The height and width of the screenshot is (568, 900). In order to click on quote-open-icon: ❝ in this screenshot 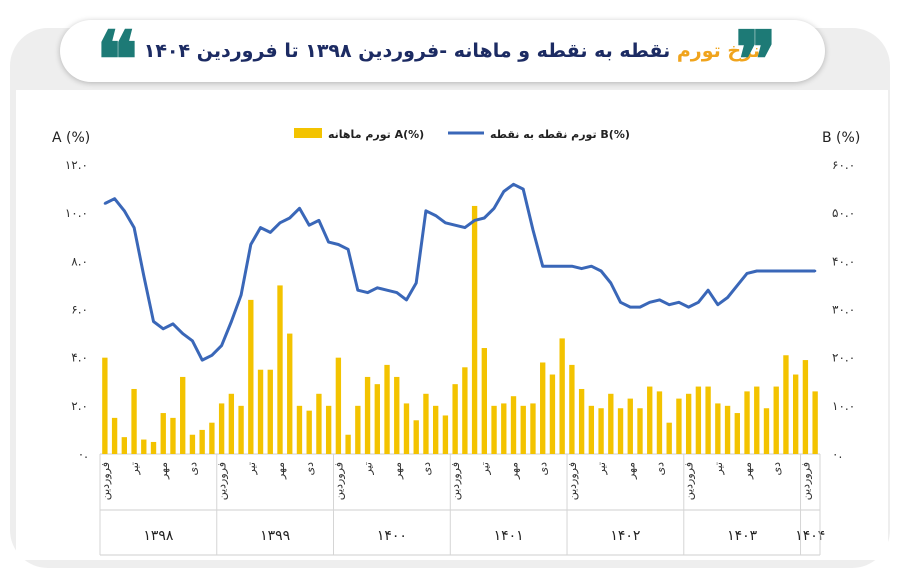, I will do `click(117, 60)`.